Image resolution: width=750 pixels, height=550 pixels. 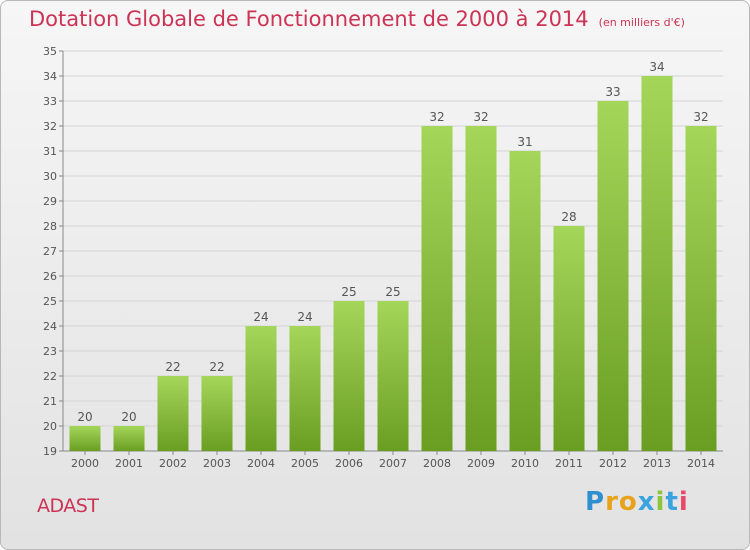 I want to click on y-tick-label: 35, so click(x=50, y=51).